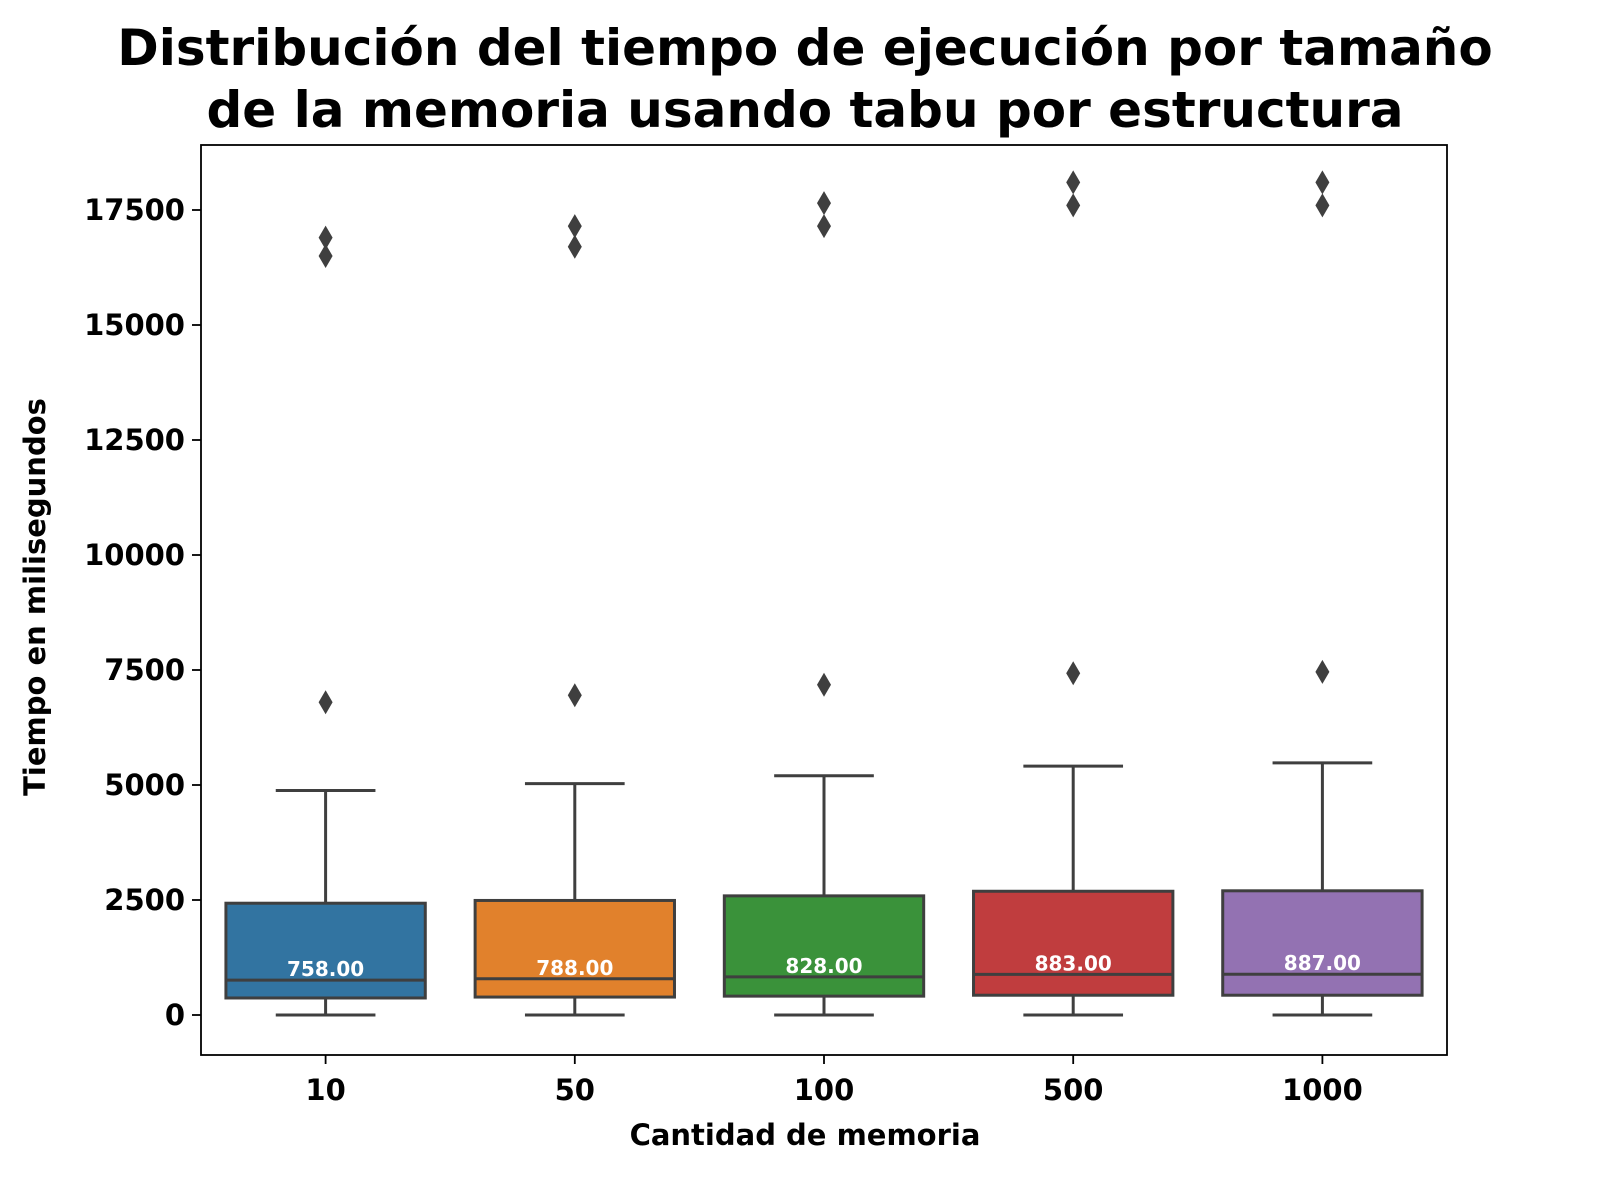  I want to click on box-50: 788.00, so click(574, 615).